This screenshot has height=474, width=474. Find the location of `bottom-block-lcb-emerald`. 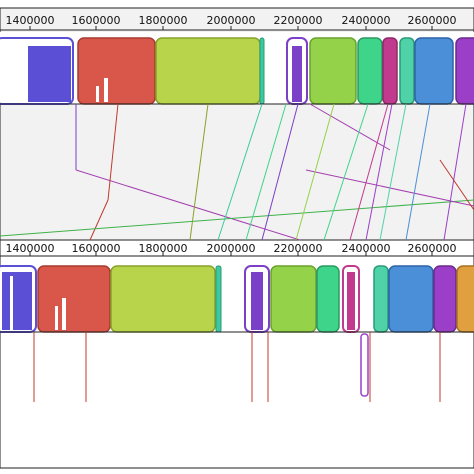

bottom-block-lcb-emerald is located at coordinates (328, 299).